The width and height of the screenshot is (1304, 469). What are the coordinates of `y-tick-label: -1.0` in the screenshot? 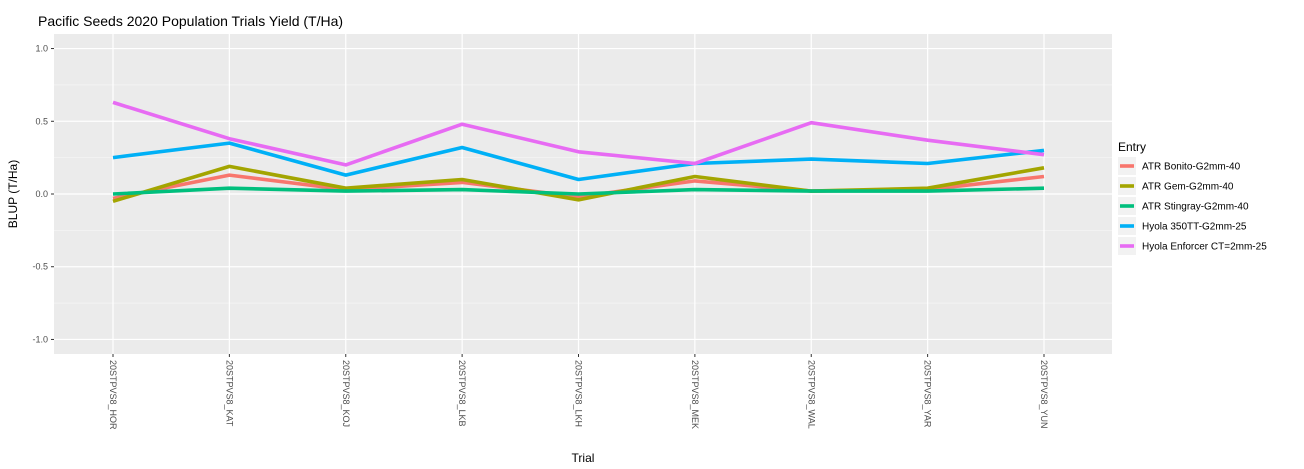 It's located at (40, 339).